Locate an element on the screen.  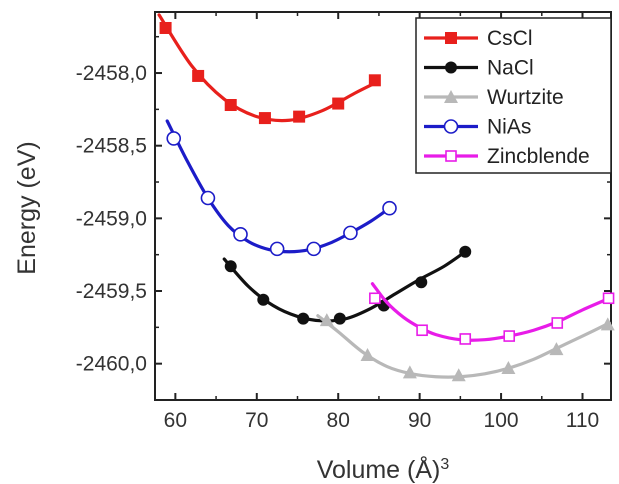
y-tick-label: -2458,5 is located at coordinates (111, 146).